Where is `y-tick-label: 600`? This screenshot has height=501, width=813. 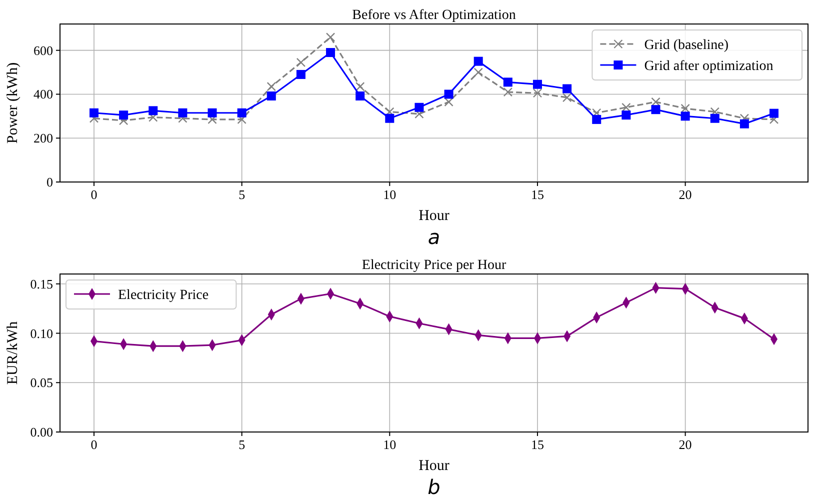 y-tick-label: 600 is located at coordinates (43, 50).